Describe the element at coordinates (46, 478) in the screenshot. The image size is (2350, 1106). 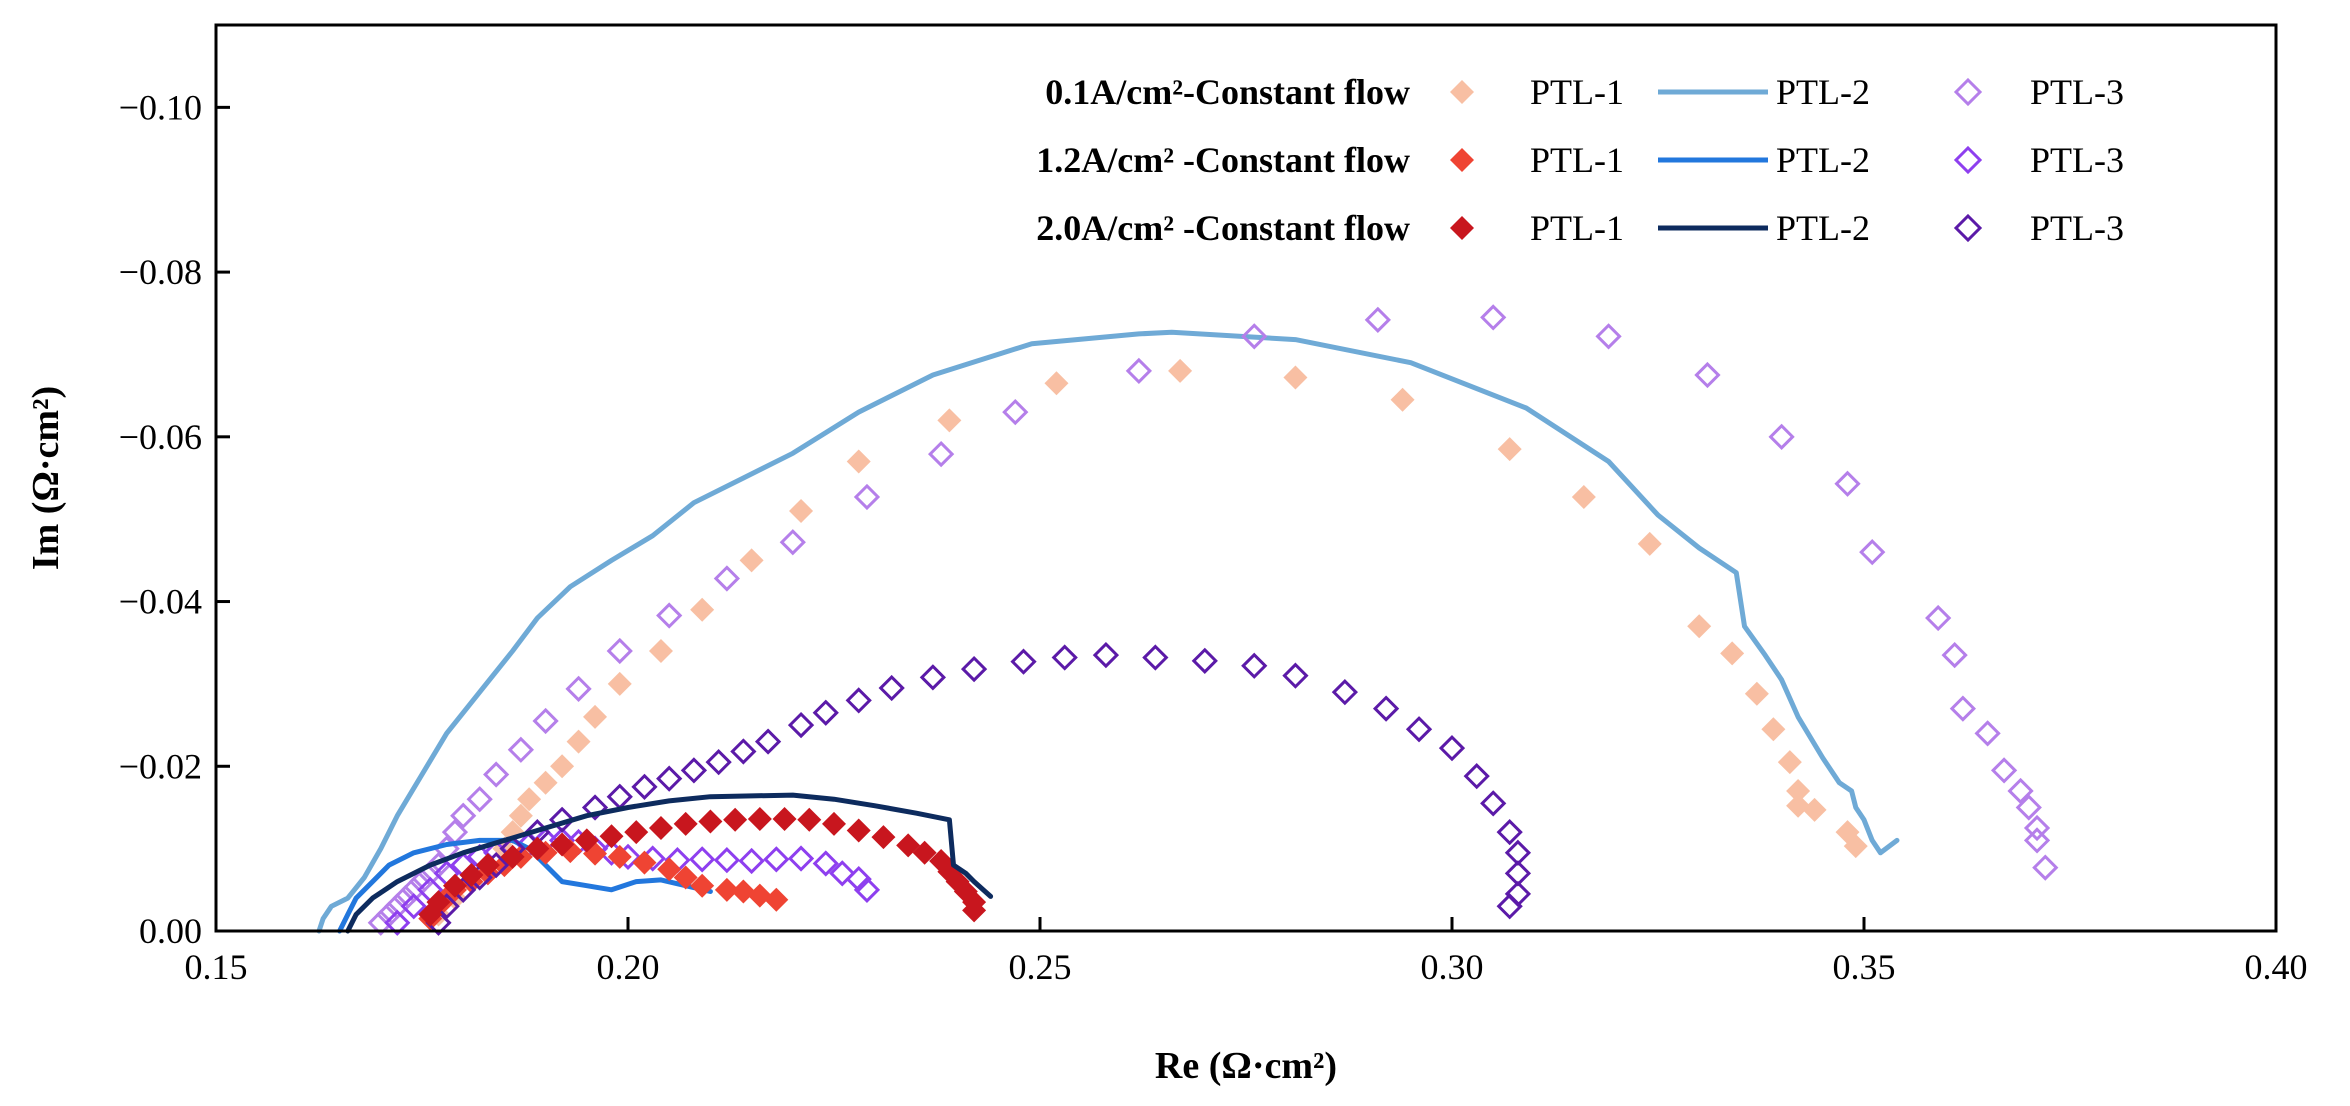
I see `y-axis-label: Im (Ω·cm²)` at that location.